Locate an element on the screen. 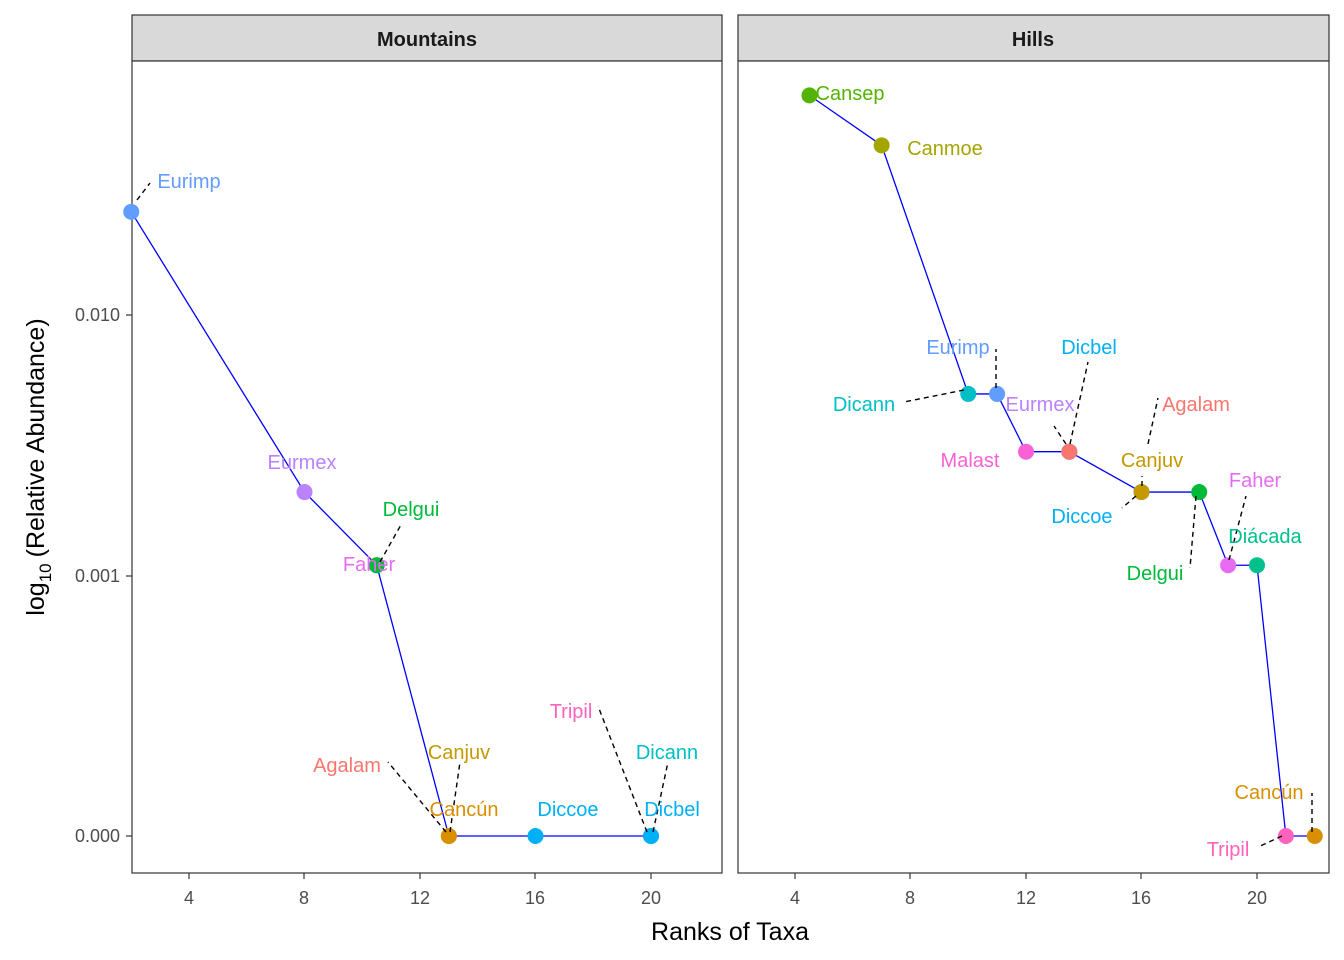 Image resolution: width=1344 pixels, height=960 pixels. strip-hills-bg is located at coordinates (1033, 38).